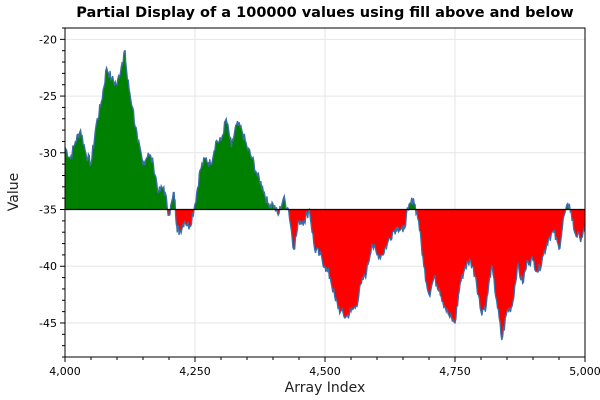 This screenshot has height=400, width=600. What do you see at coordinates (48, 323) in the screenshot?
I see `y-tick-label: -45` at bounding box center [48, 323].